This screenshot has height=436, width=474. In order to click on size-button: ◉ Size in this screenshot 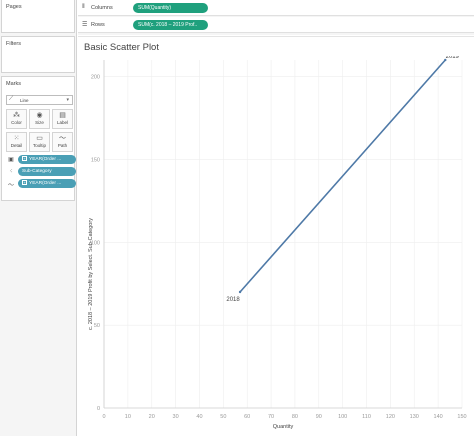, I will do `click(39, 119)`.